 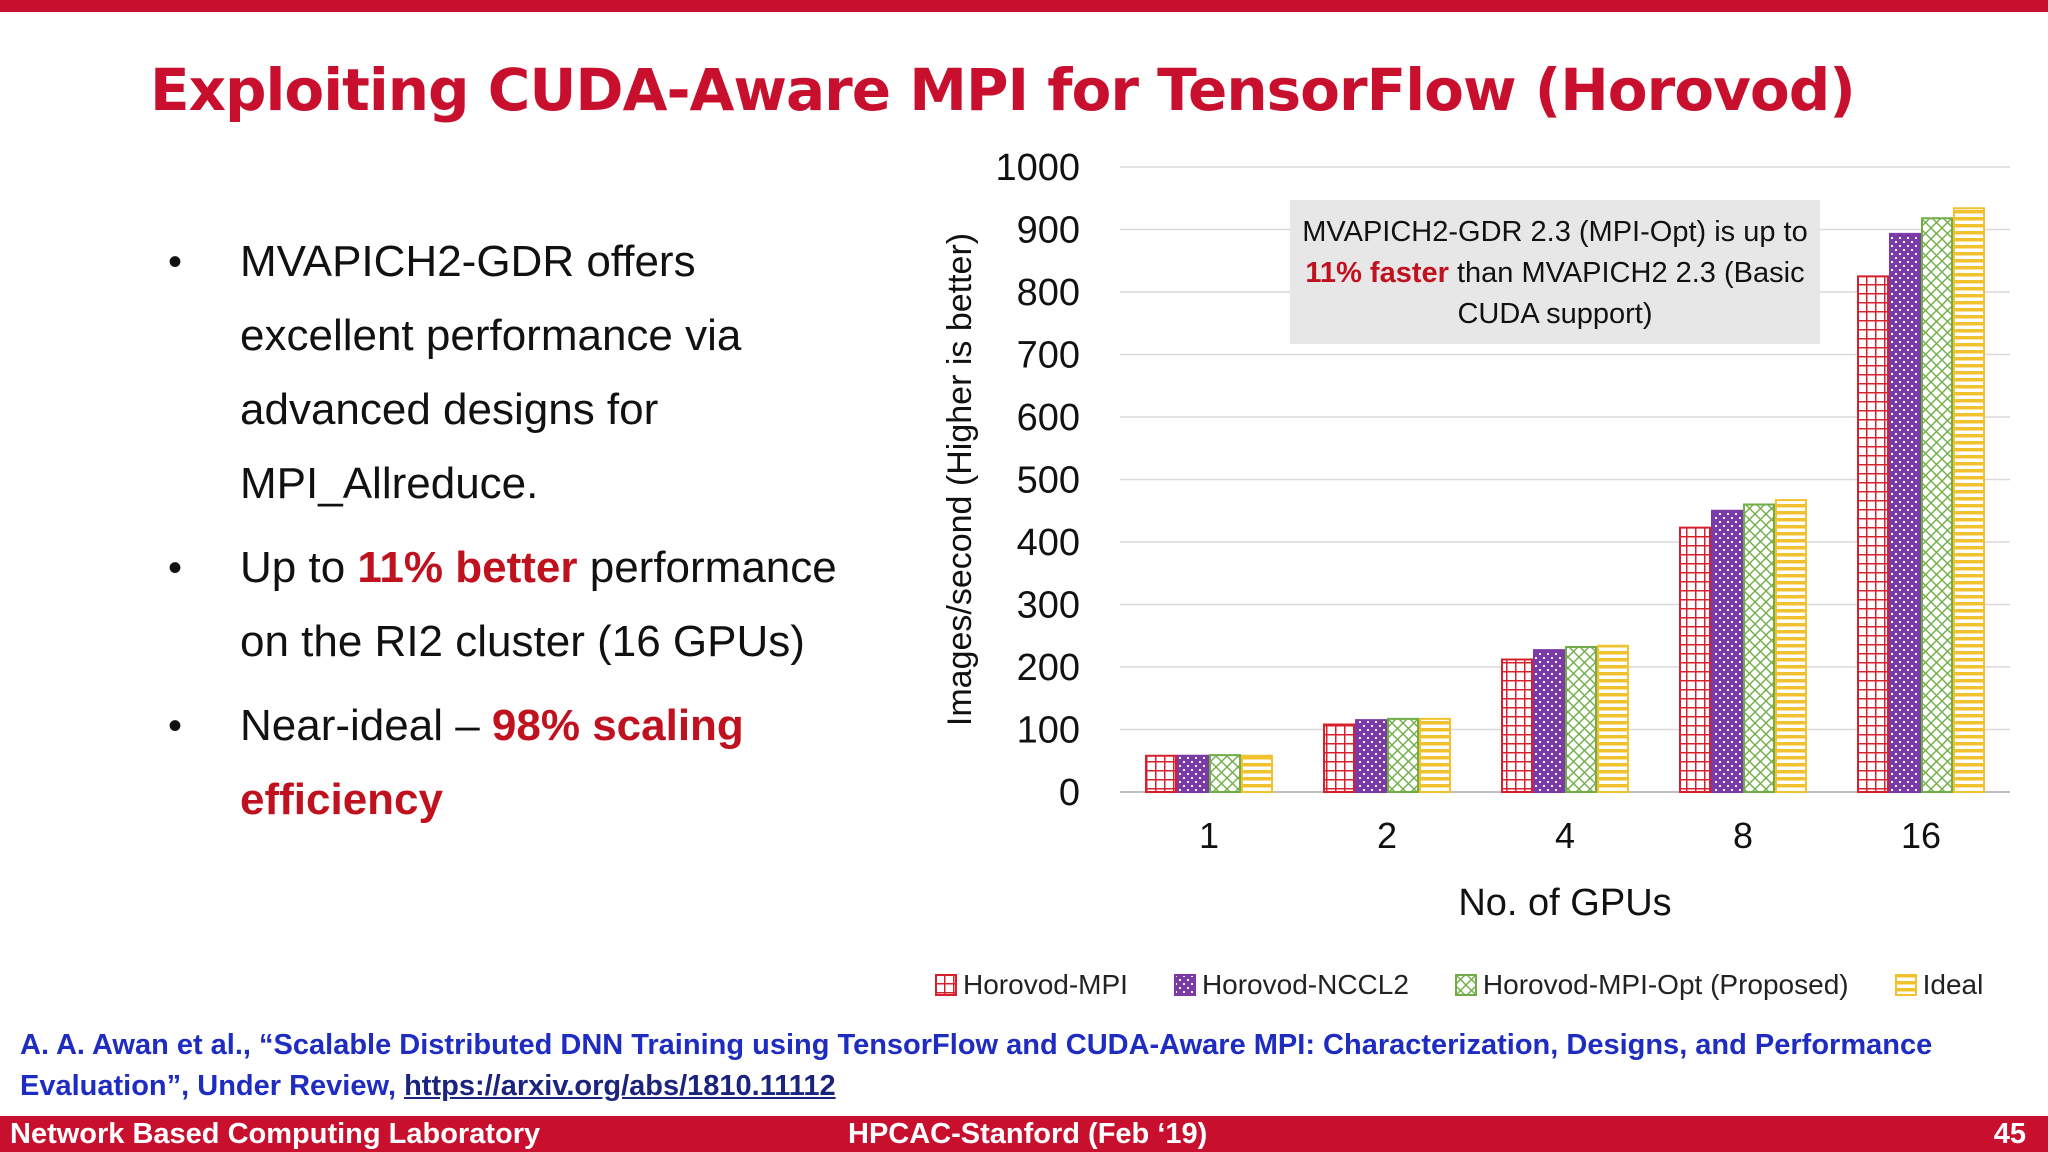 What do you see at coordinates (1555, 232) in the screenshot?
I see `callout-text: MVAPICH2-GDR 2.3 (MPI-Opt) is up to` at bounding box center [1555, 232].